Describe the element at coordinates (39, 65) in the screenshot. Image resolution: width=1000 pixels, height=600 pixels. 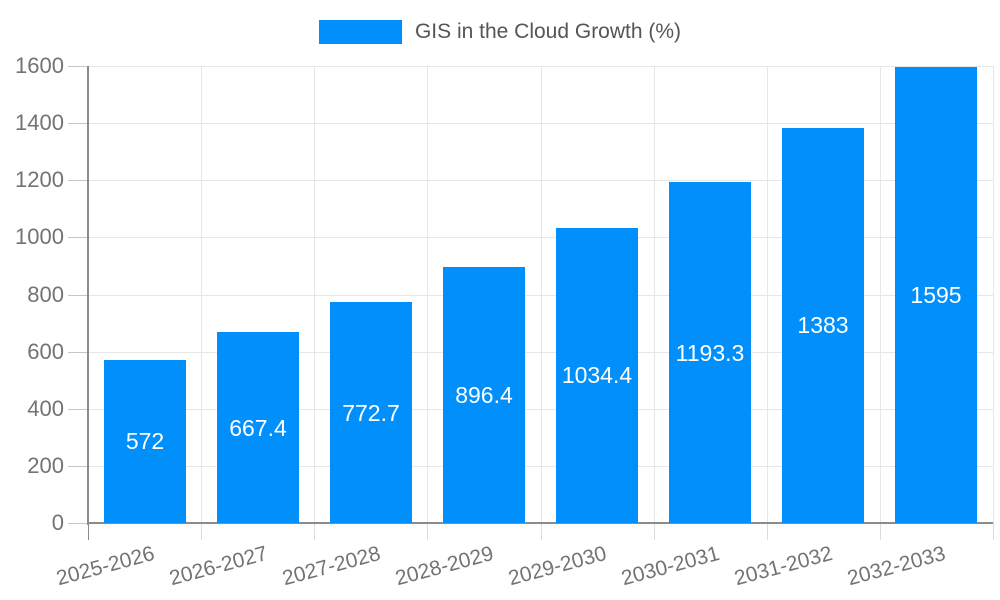
I see `y-axis-tick-label: 1600` at that location.